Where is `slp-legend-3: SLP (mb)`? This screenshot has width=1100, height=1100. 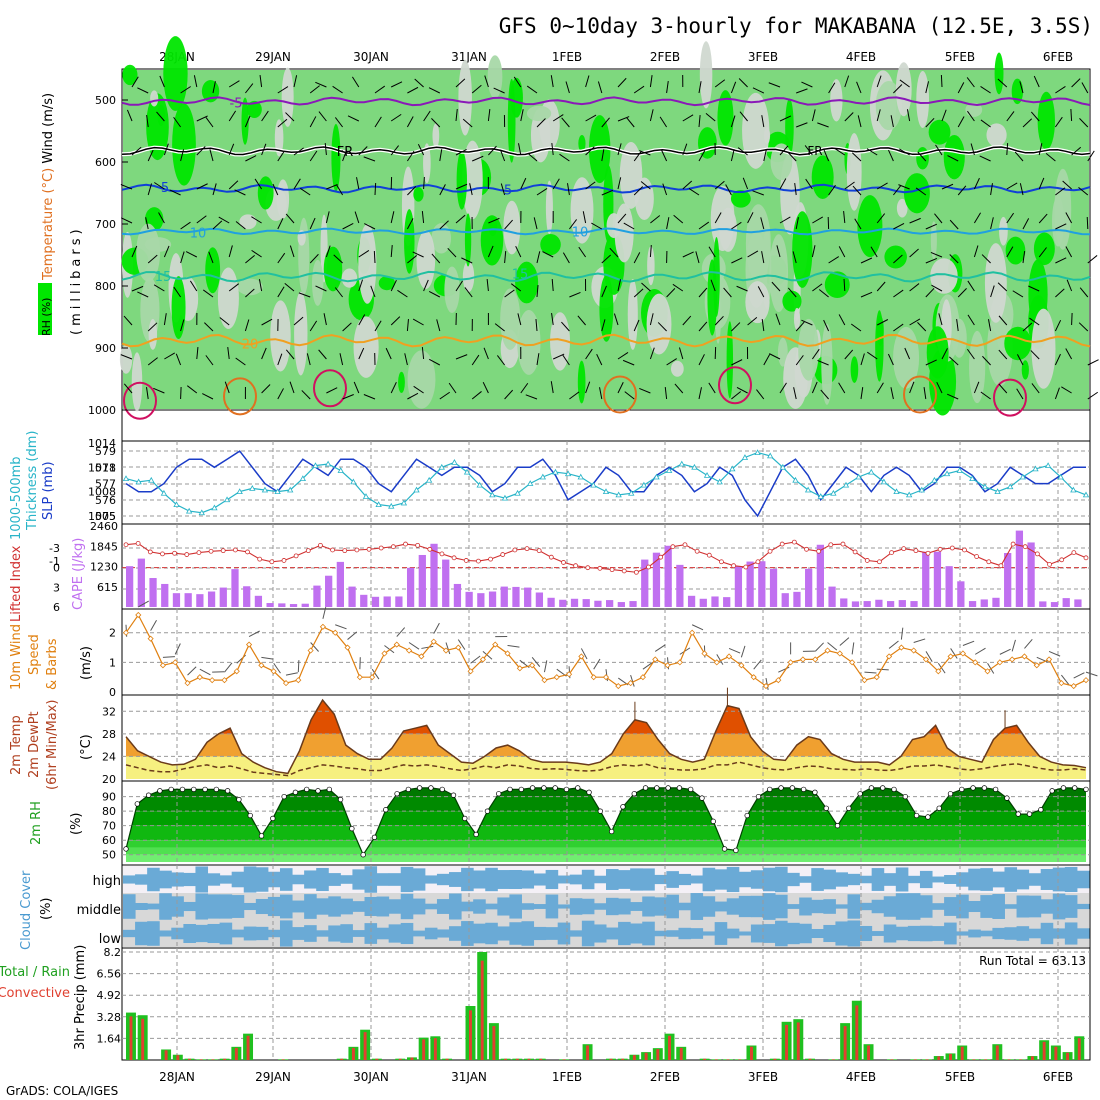
slp-legend-3: SLP (mb) is located at coordinates (48, 490).